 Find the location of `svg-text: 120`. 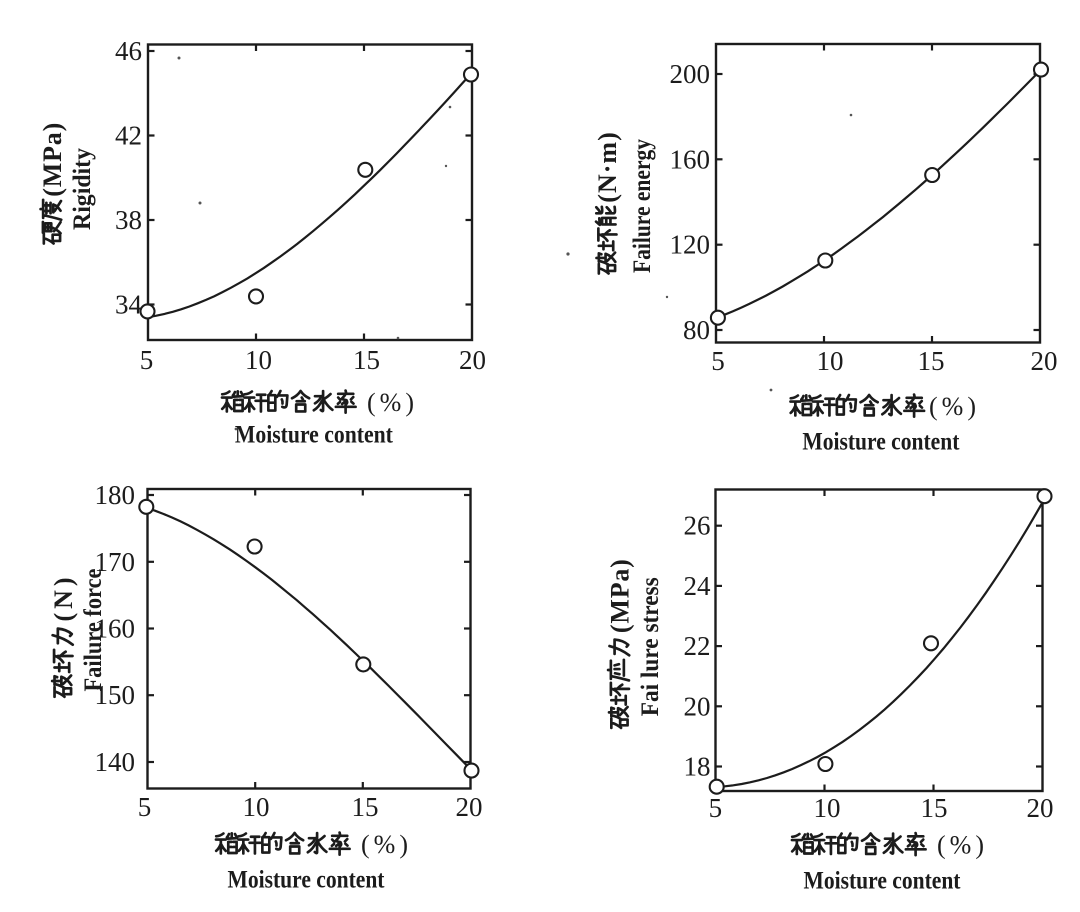

svg-text: 120 is located at coordinates (690, 245).